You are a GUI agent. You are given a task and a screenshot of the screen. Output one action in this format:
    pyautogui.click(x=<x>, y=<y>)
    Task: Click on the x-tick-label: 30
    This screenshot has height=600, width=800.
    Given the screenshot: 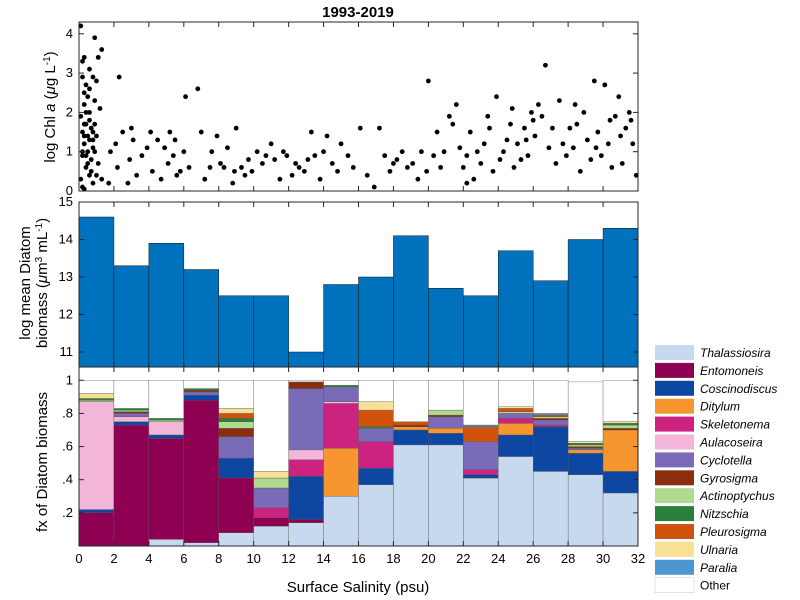 What is the action you would take?
    pyautogui.click(x=603, y=558)
    